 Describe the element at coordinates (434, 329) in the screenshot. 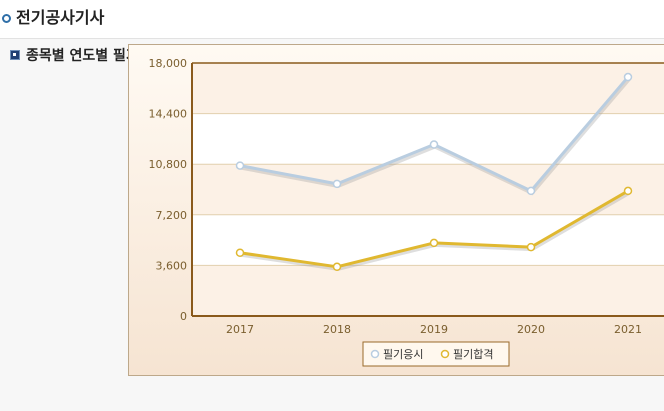

I see `x-tick-label: 2019` at that location.